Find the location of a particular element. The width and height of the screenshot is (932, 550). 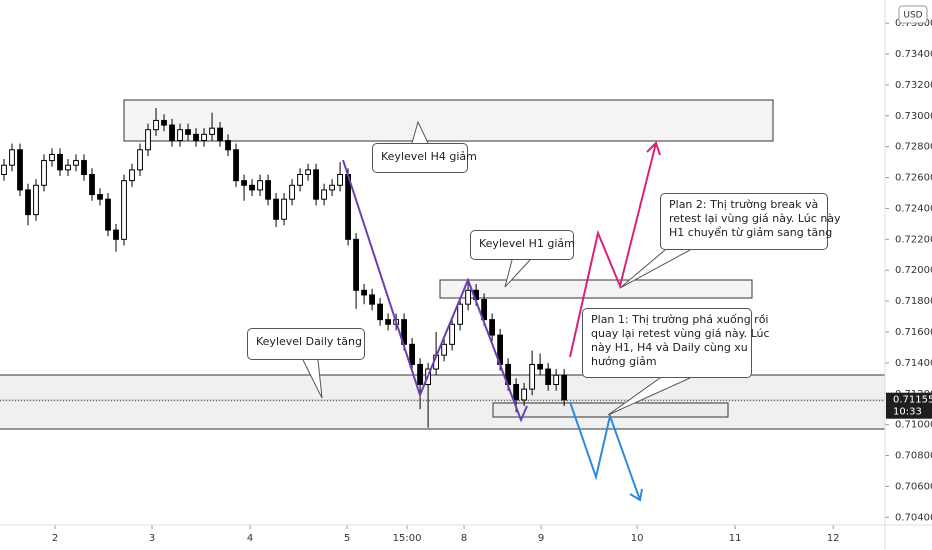

callout-text: Keylevel H1 giảm is located at coordinates (527, 243).